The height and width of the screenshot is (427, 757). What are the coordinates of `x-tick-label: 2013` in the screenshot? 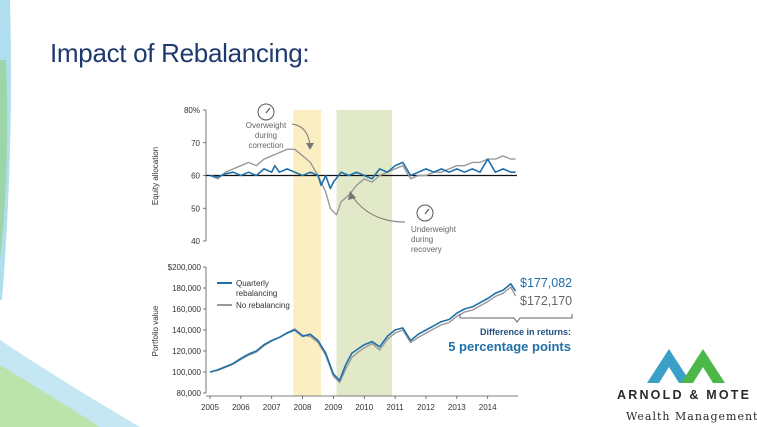 It's located at (457, 407).